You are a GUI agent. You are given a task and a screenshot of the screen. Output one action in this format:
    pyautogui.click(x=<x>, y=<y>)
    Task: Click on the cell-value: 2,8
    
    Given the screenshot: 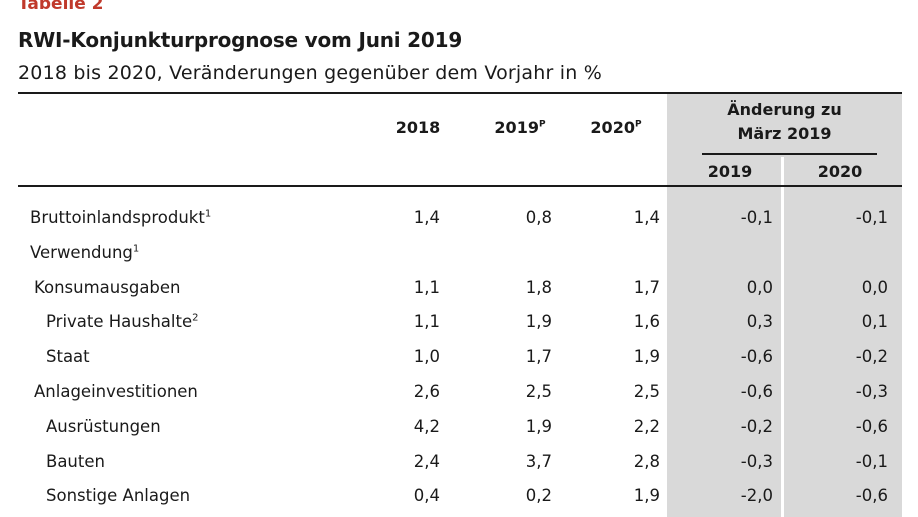 What is the action you would take?
    pyautogui.click(x=646, y=461)
    